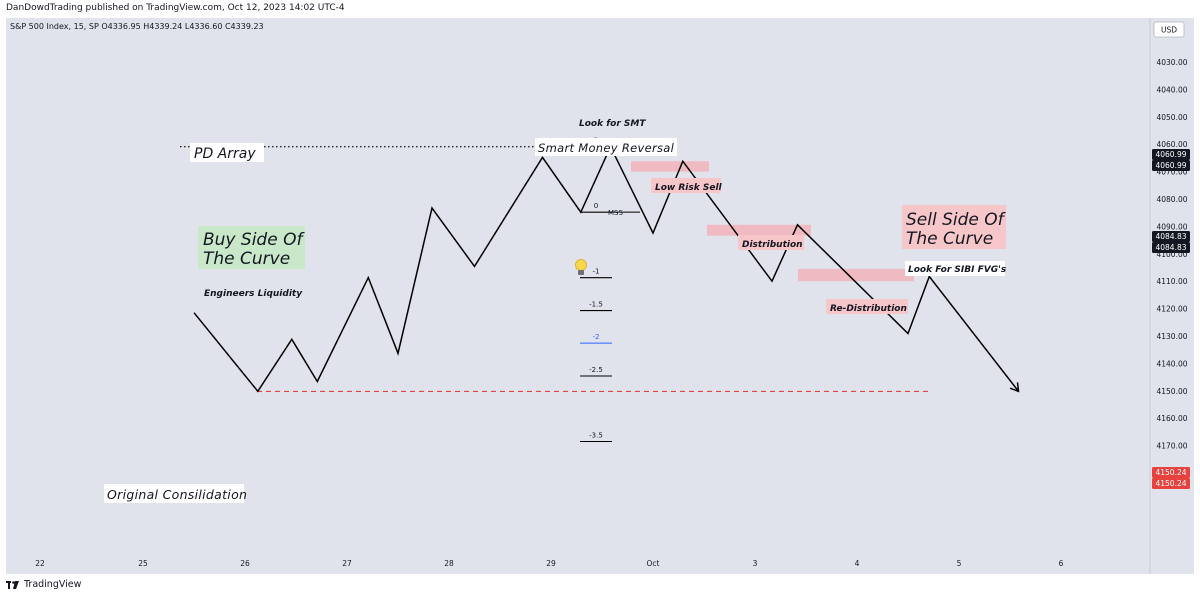 The image size is (1200, 596). I want to click on y-tick-label: 4140.00, so click(1171, 363).